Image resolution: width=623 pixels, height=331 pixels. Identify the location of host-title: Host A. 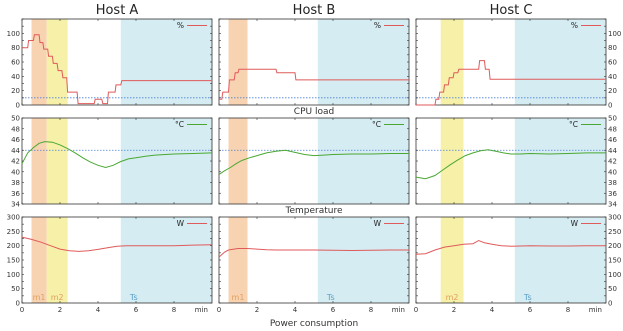
(117, 10).